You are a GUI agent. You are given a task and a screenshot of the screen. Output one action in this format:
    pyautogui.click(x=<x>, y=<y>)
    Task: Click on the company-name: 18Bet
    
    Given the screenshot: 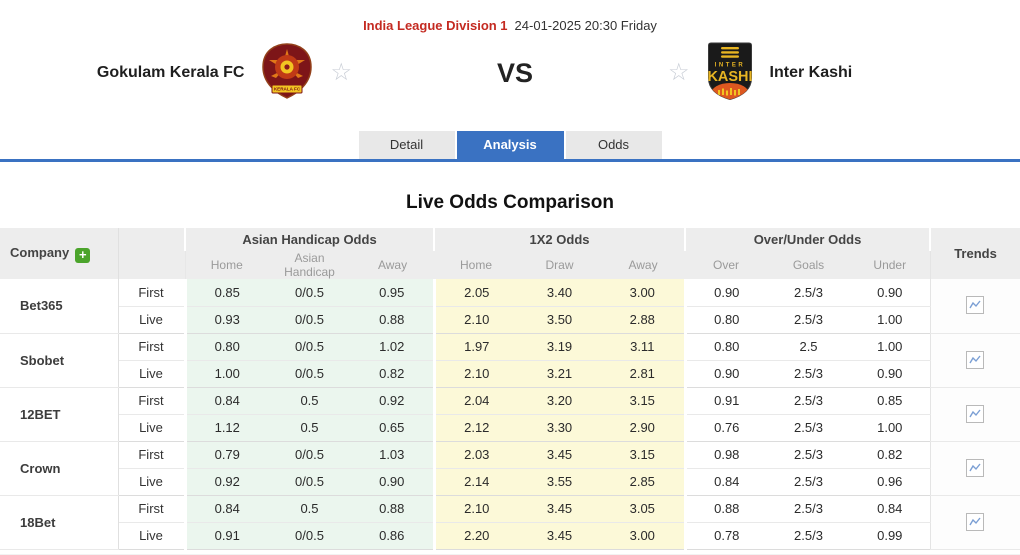 What is the action you would take?
    pyautogui.click(x=59, y=522)
    